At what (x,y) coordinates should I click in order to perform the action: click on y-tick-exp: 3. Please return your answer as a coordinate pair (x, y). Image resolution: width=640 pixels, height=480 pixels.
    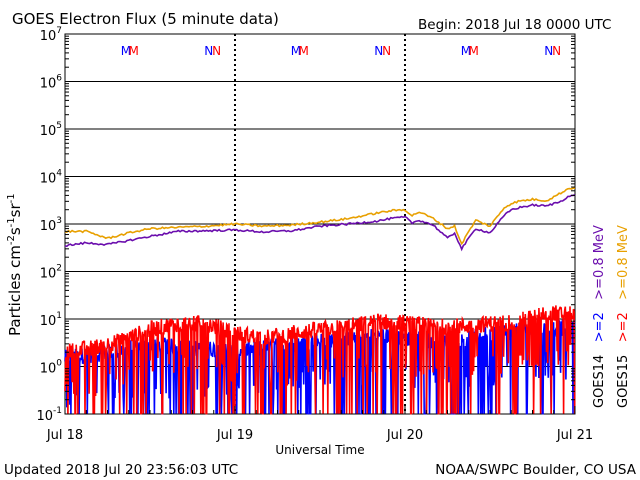
    Looking at the image, I should click on (59, 221).